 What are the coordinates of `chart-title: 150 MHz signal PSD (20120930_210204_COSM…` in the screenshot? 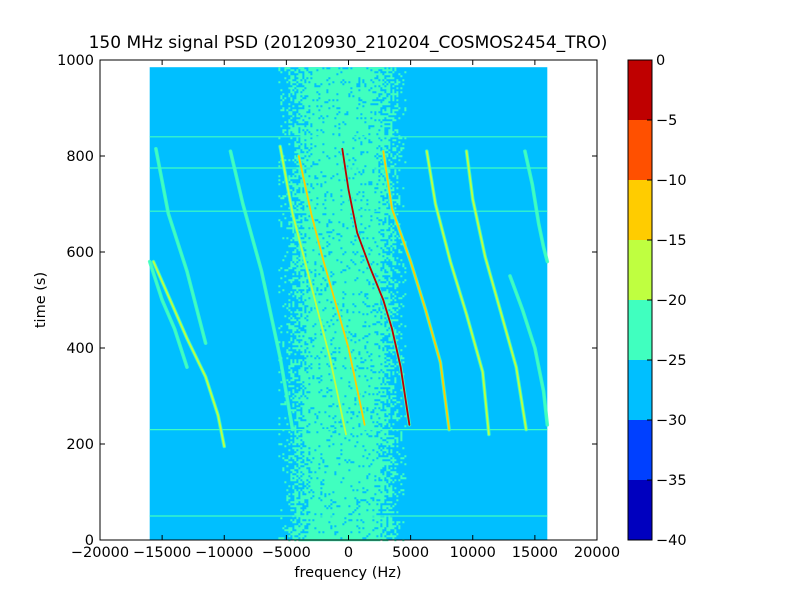 It's located at (348, 43).